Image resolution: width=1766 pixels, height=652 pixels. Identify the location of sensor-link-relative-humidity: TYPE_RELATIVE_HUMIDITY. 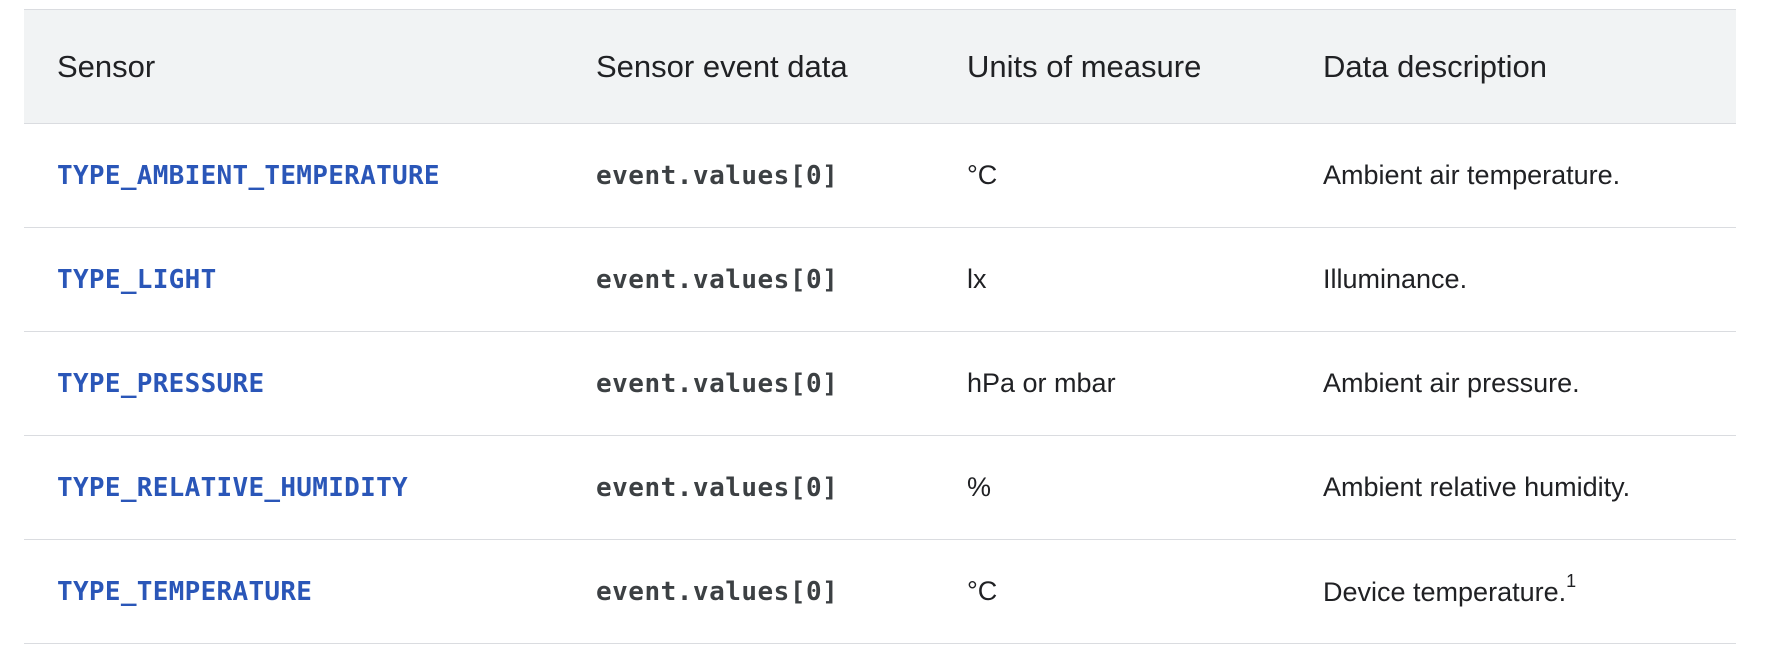
(232, 488).